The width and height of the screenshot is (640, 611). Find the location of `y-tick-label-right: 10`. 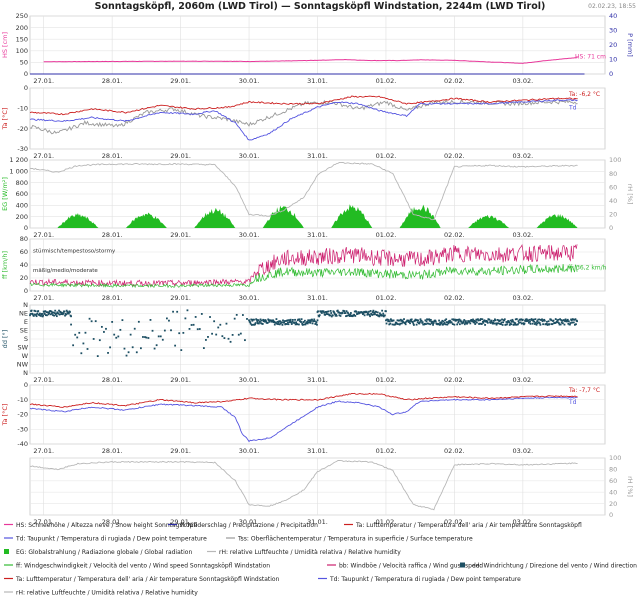

y-tick-label-right: 10 is located at coordinates (613, 60).